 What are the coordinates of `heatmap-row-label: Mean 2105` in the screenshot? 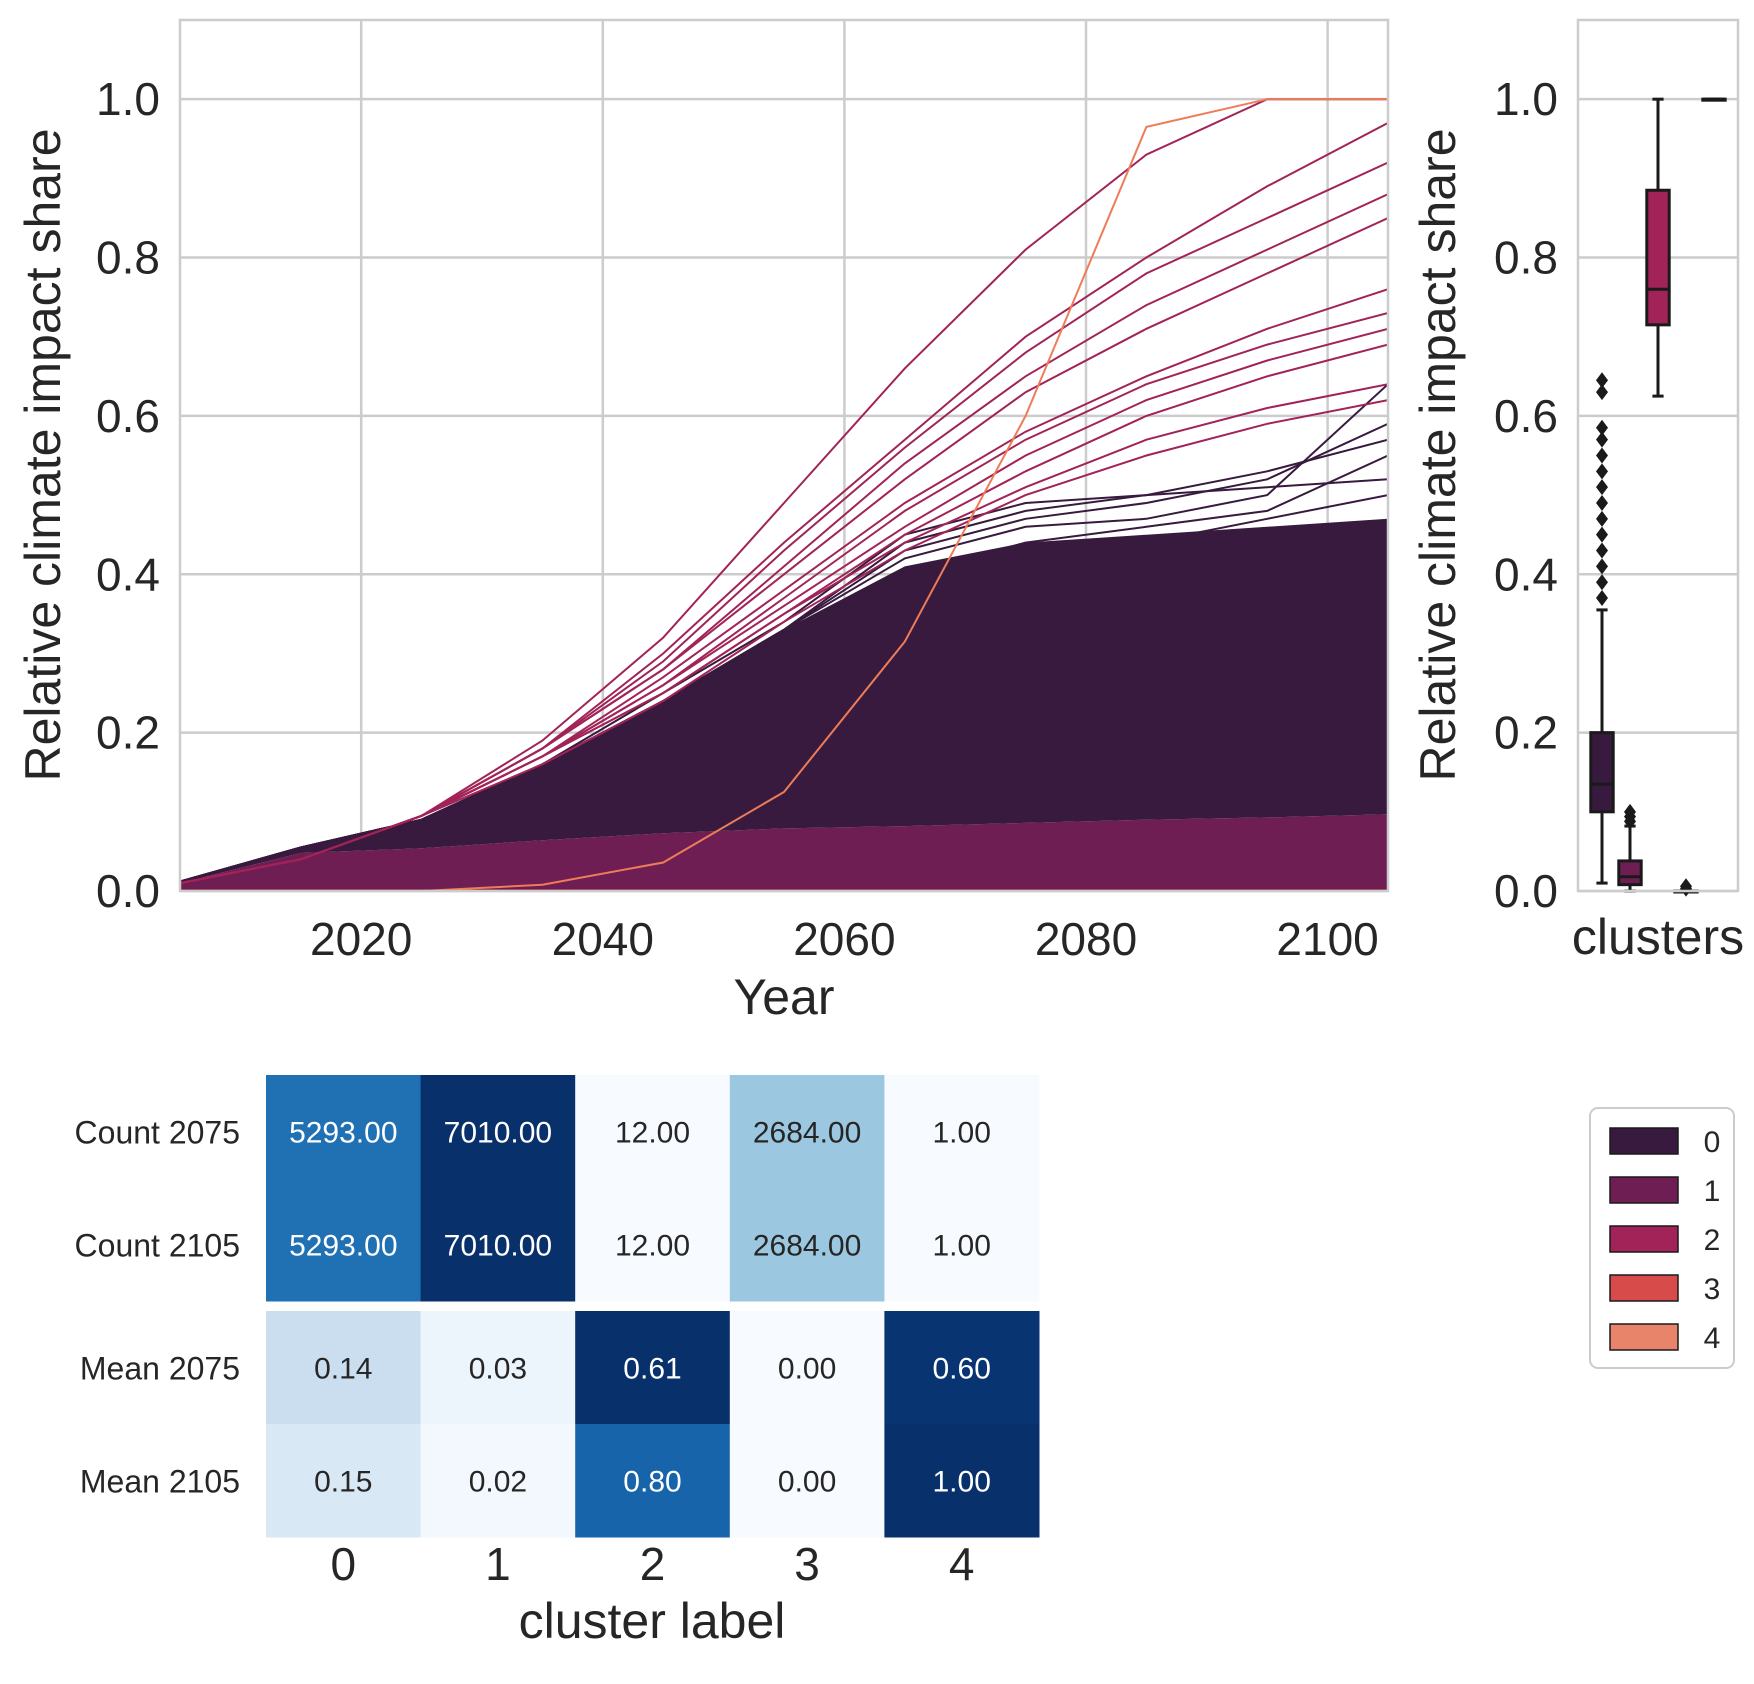 It's located at (160, 1482).